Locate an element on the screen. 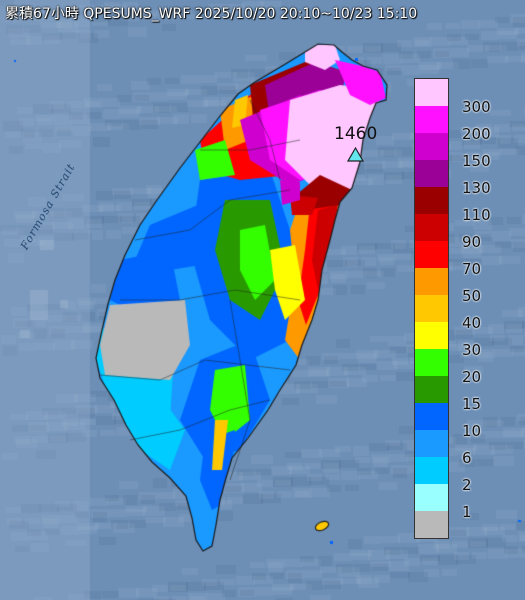 This screenshot has height=600, width=525. legend-label: 20 is located at coordinates (472, 377).